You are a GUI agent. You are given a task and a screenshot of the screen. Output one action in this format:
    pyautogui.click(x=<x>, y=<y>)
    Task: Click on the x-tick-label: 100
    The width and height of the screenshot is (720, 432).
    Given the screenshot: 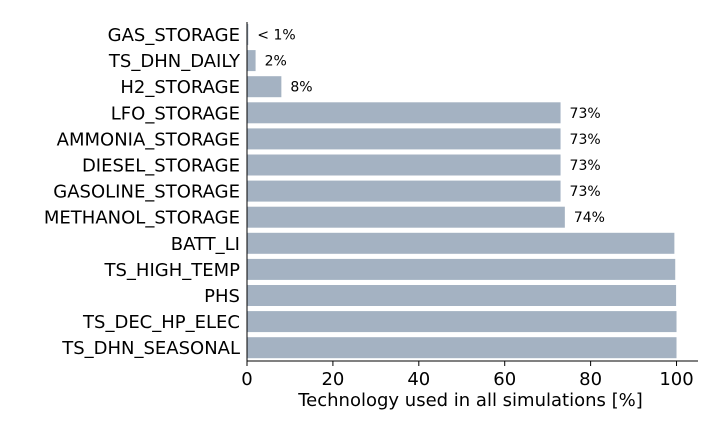 What is the action you would take?
    pyautogui.click(x=676, y=379)
    